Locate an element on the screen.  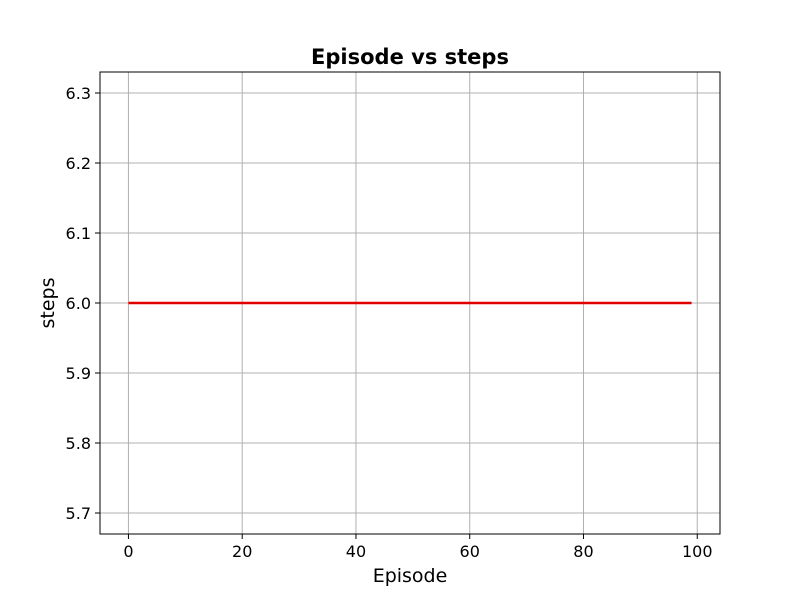
chart-title: Episode vs steps is located at coordinates (410, 57).